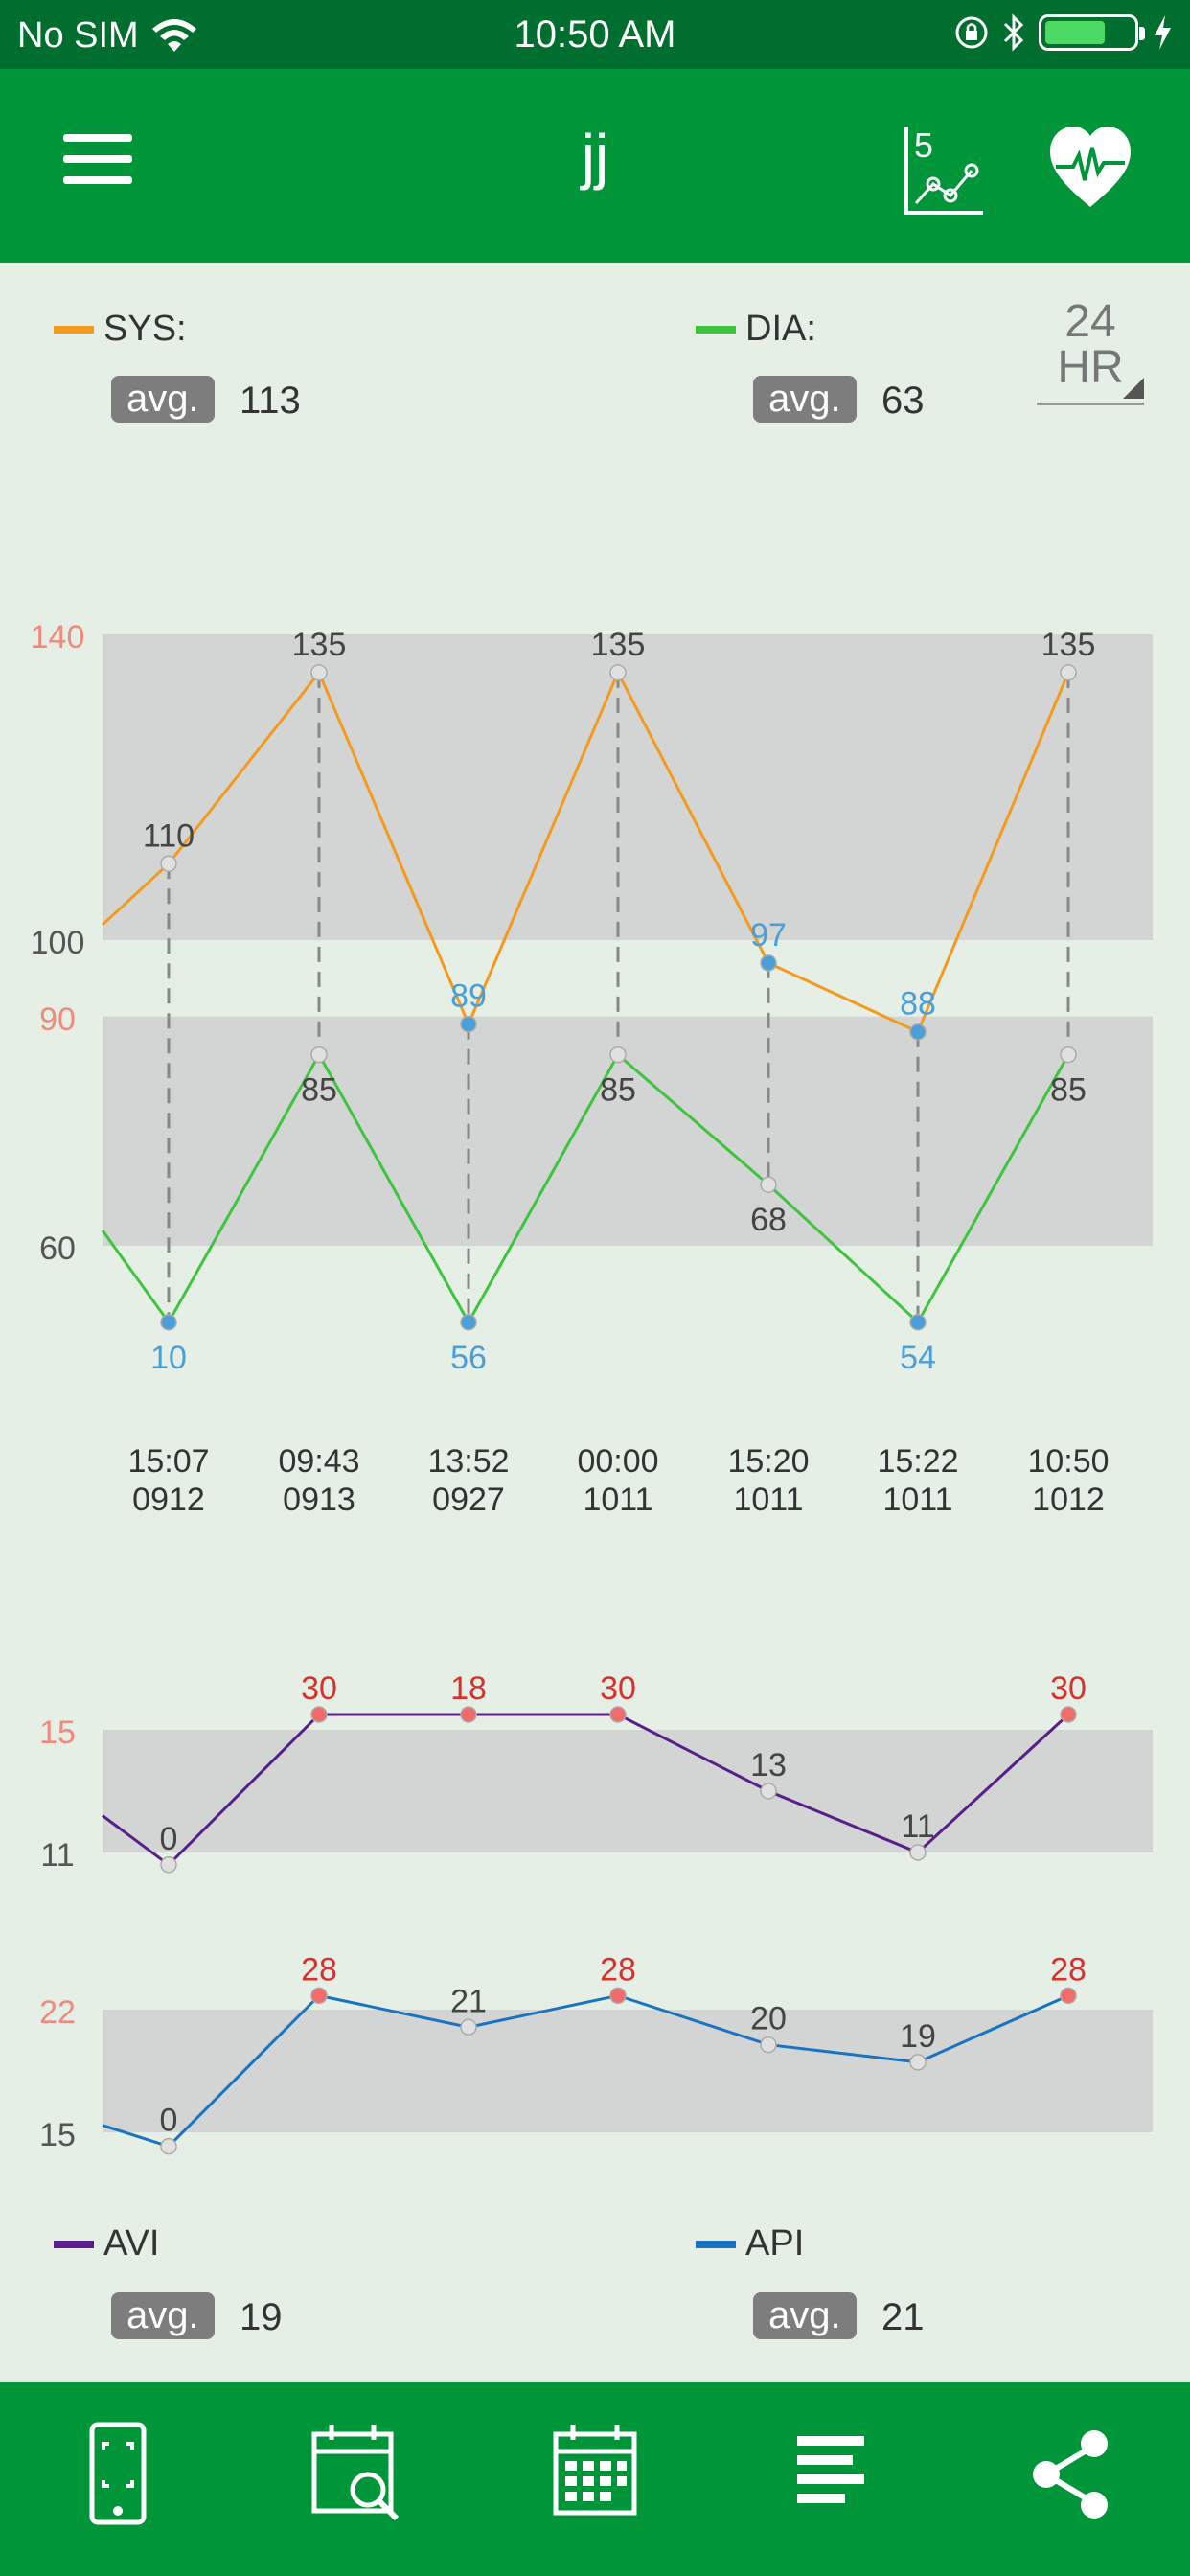  I want to click on series-dia-label-3: 85, so click(618, 1090).